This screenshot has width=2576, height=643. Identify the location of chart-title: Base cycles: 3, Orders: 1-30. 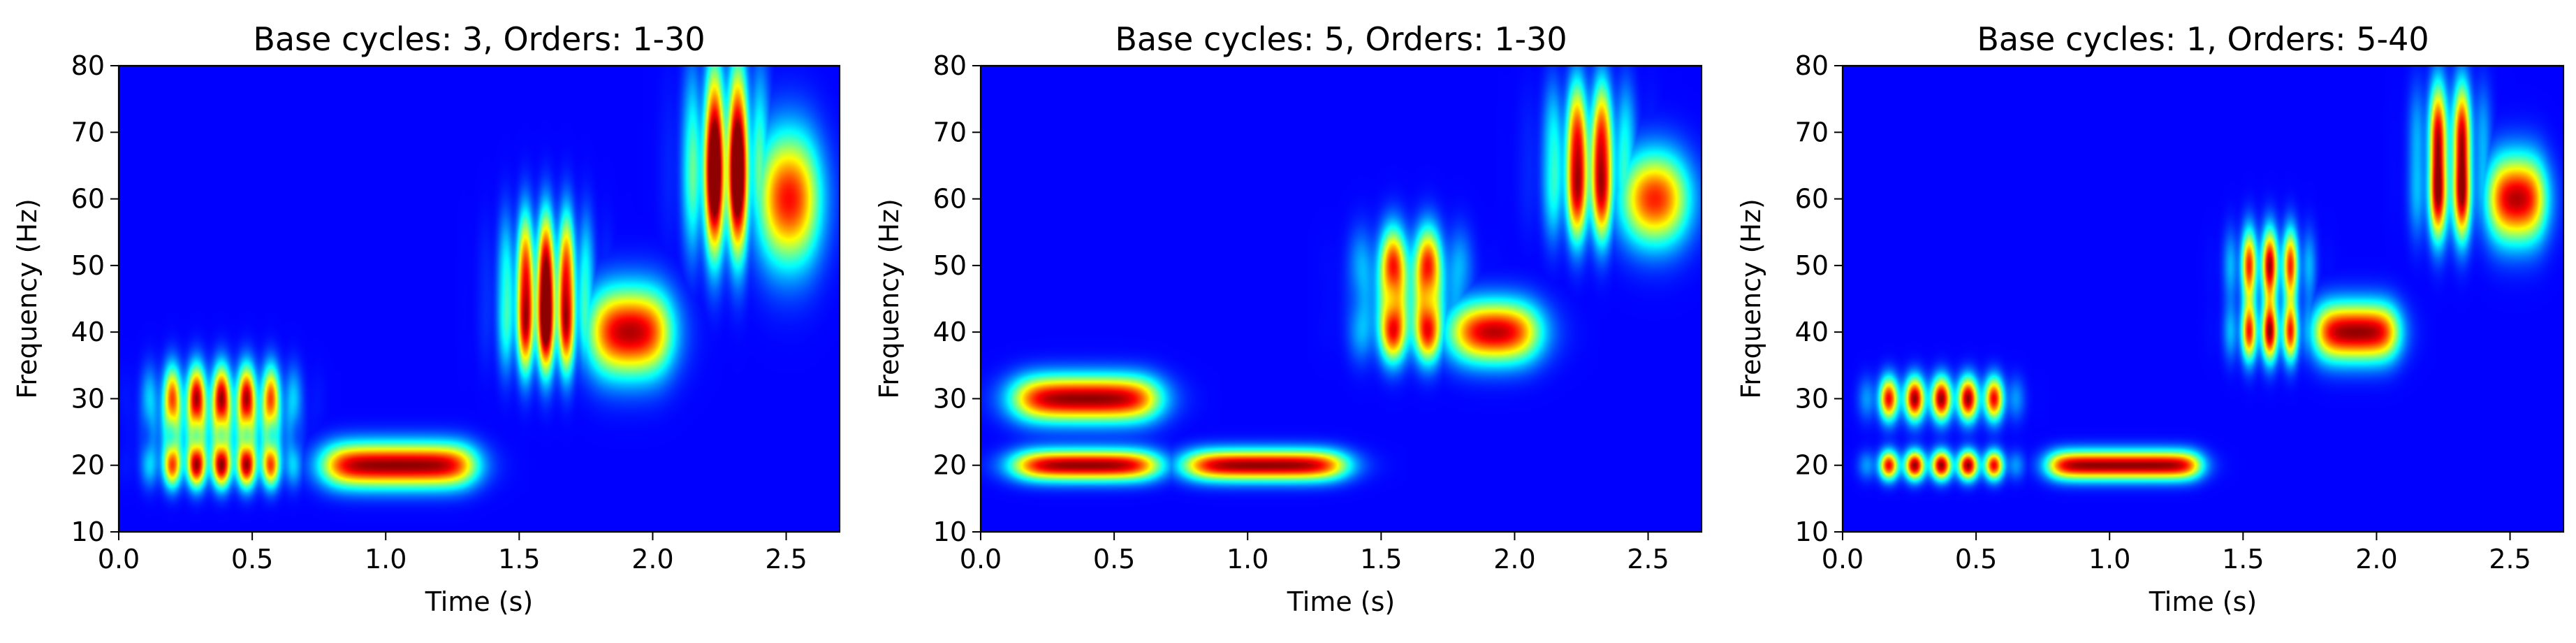
(479, 39).